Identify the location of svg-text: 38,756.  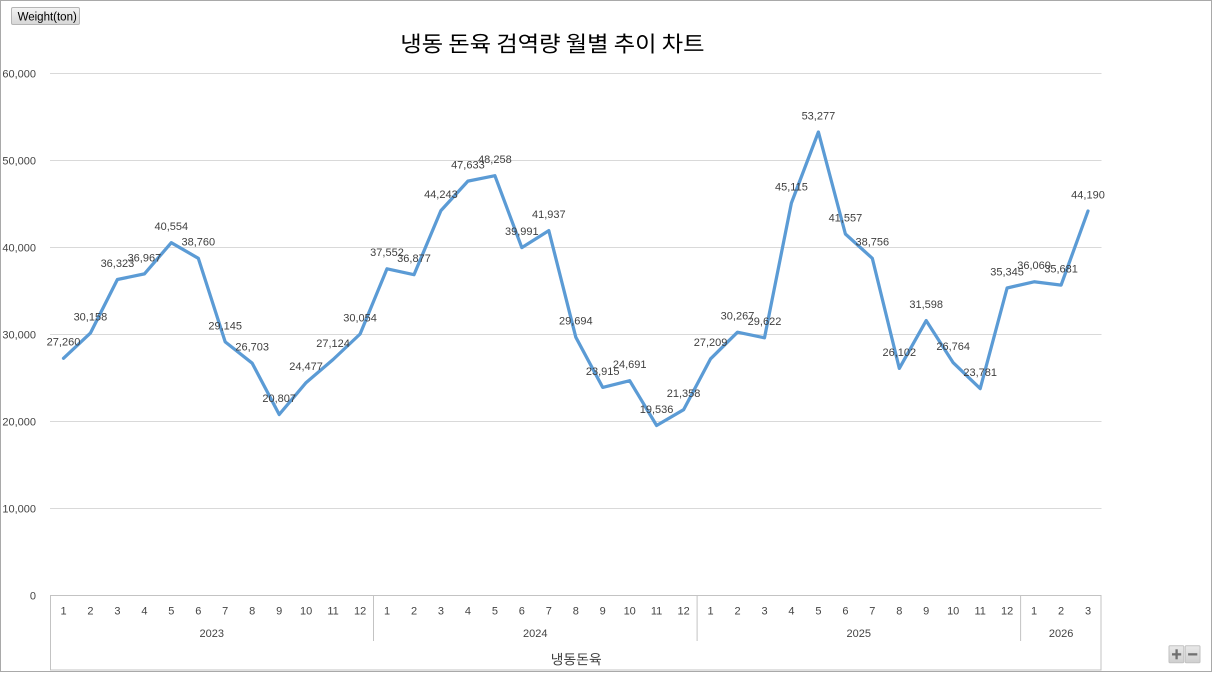
(872, 243).